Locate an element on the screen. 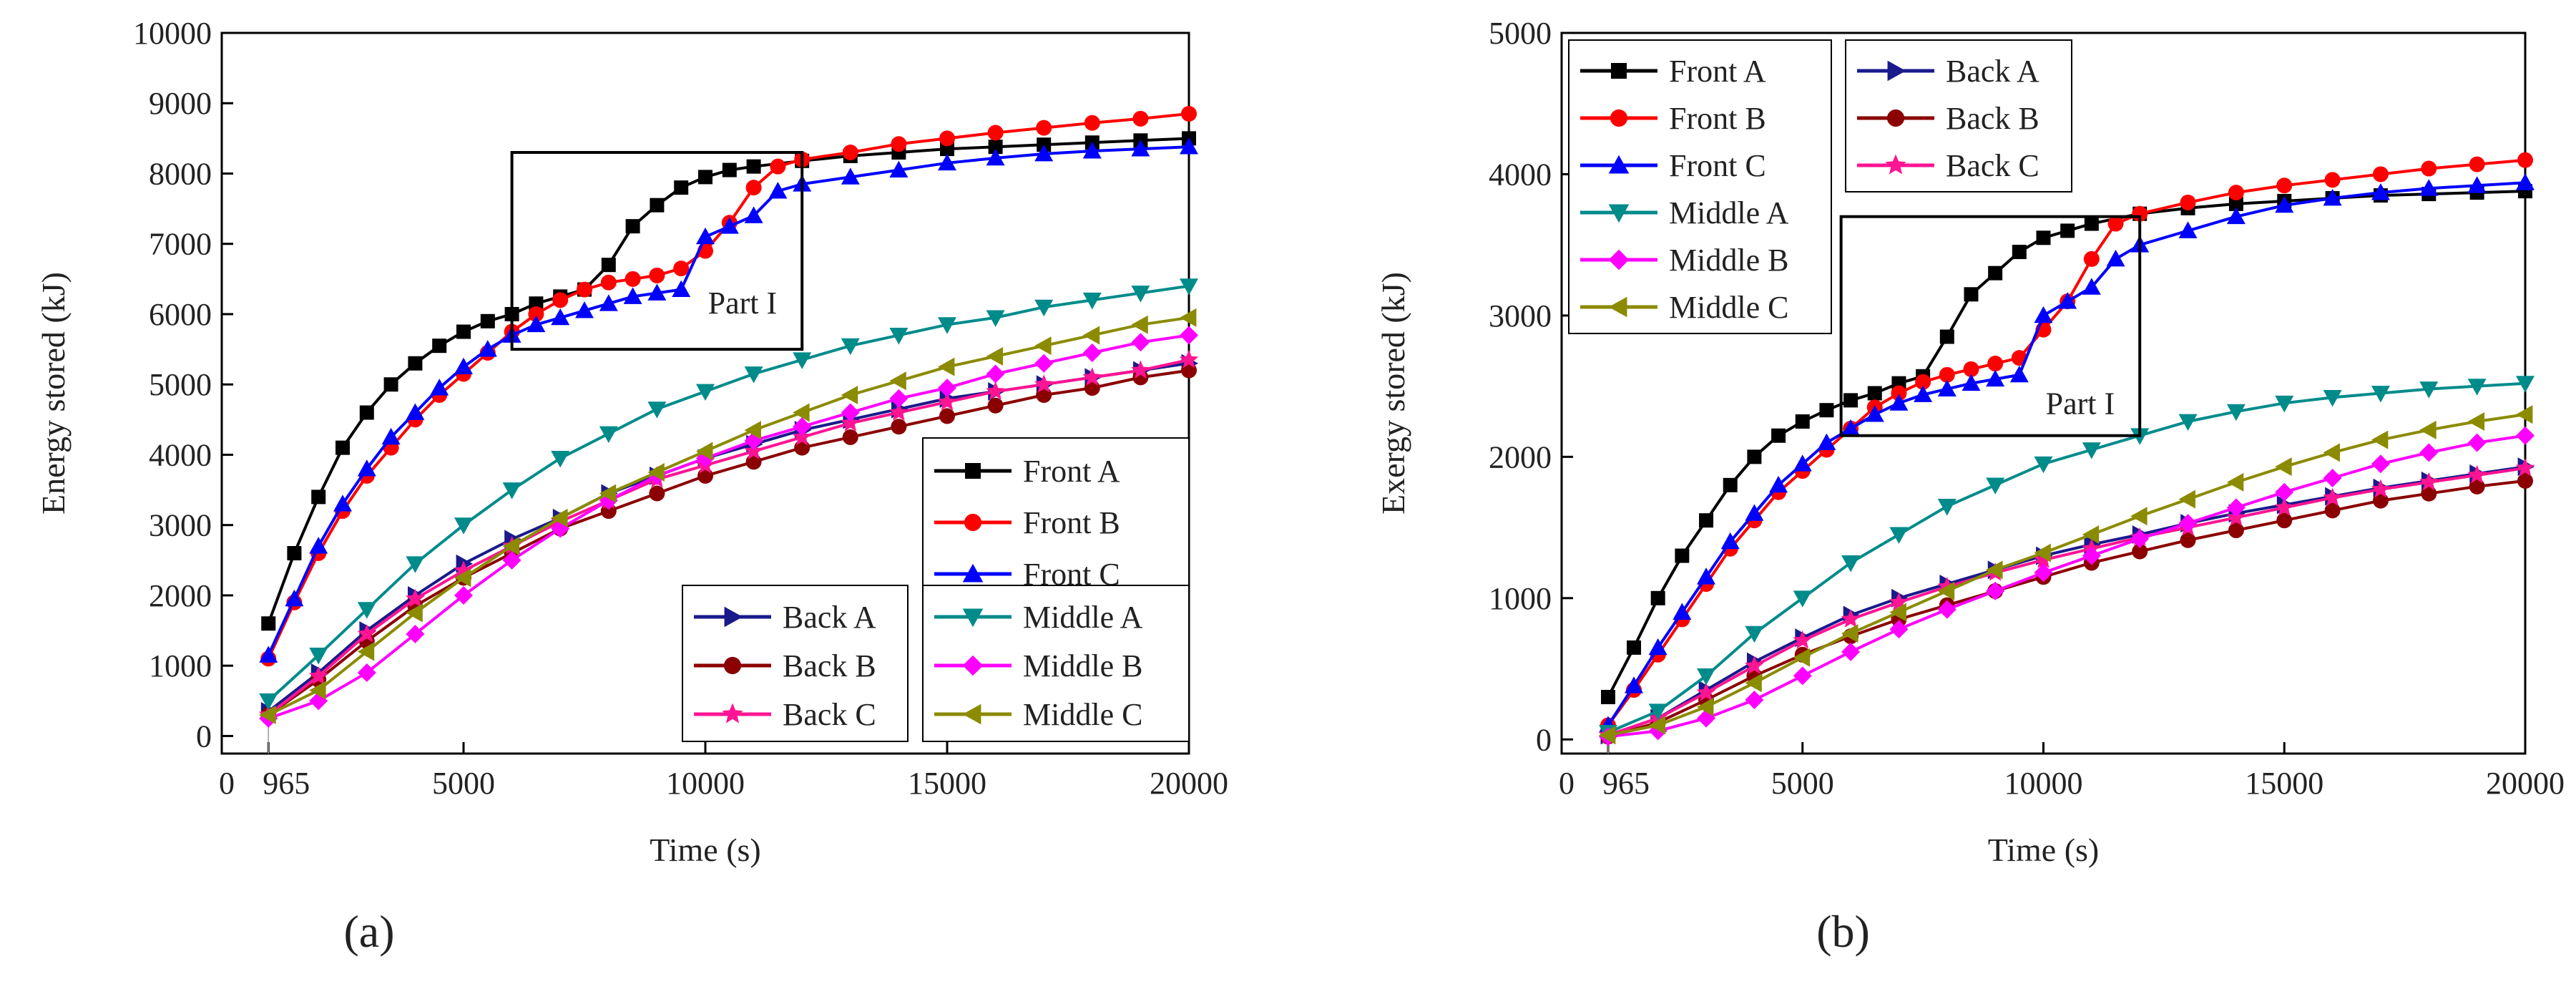 The width and height of the screenshot is (2576, 984). y-tick-label: 5000 is located at coordinates (180, 384).